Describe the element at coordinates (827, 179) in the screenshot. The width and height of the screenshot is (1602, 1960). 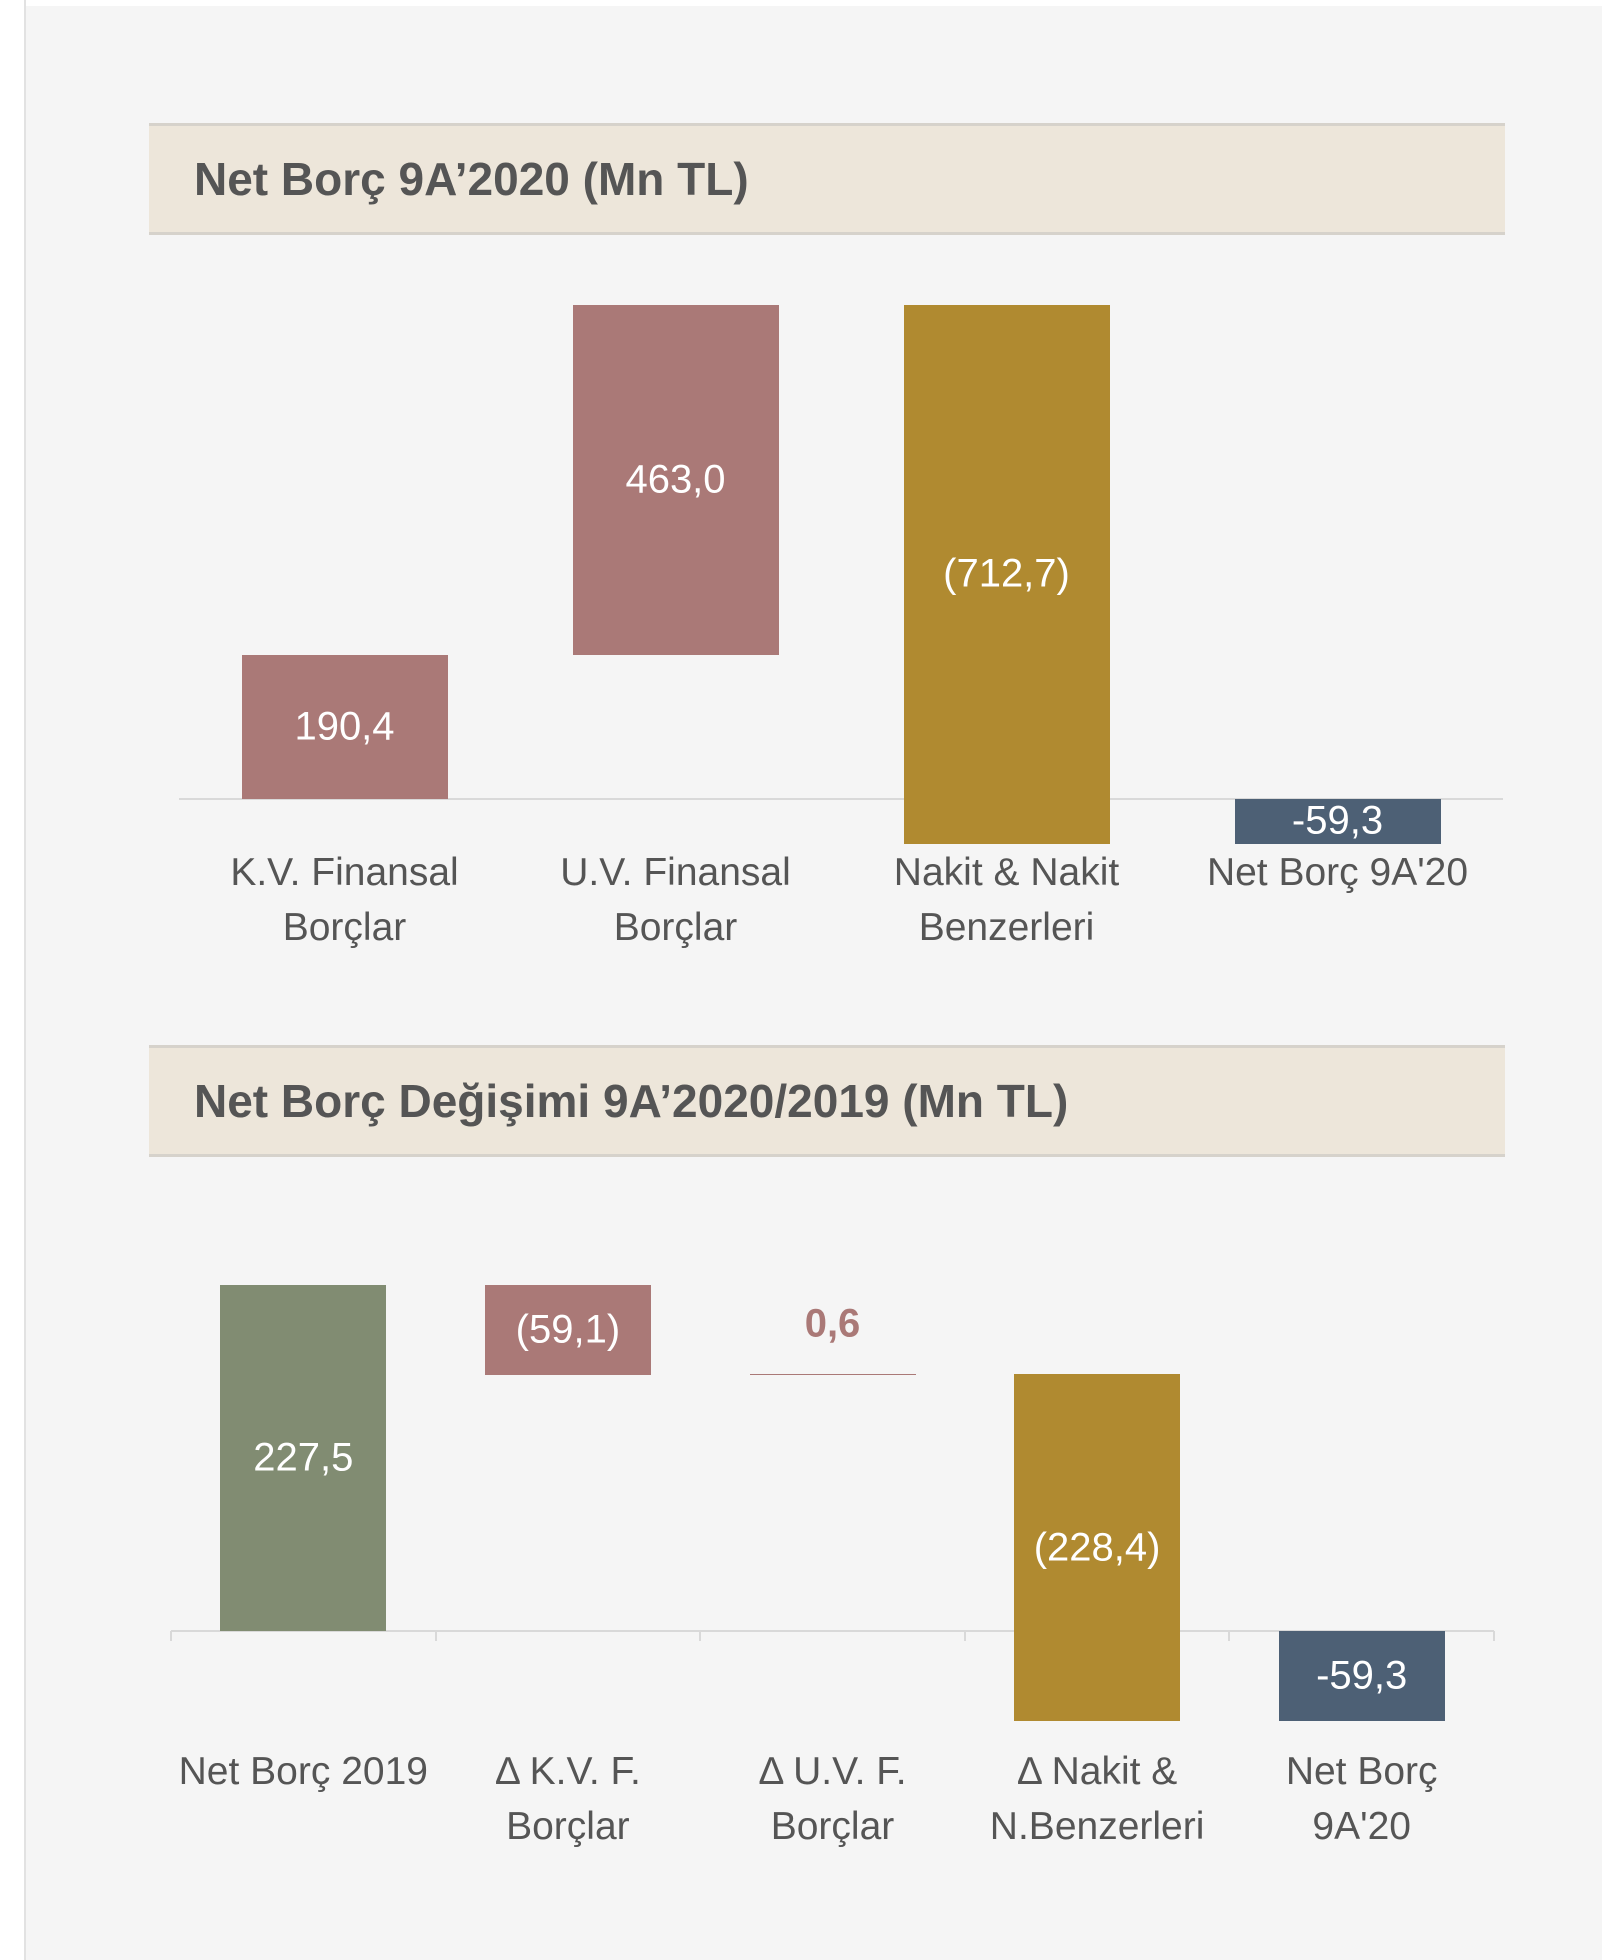
I see `chart-header: Net Borç 9A’2020 (Mn TL)` at that location.